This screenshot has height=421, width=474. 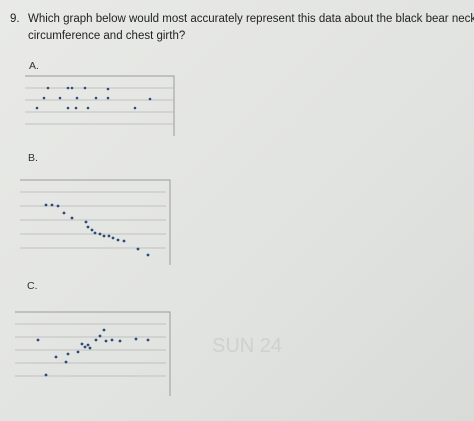 I want to click on graph-a, so click(x=100, y=105).